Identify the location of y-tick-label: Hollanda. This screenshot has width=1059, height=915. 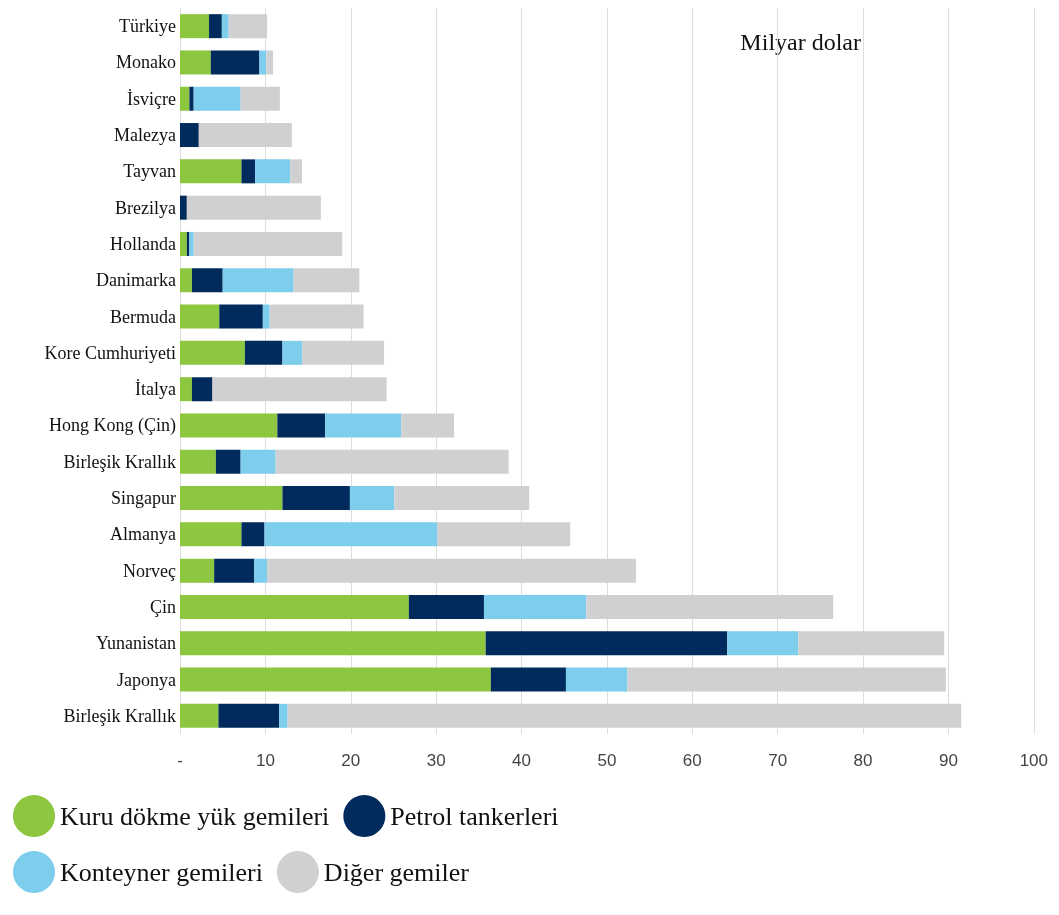
(143, 243).